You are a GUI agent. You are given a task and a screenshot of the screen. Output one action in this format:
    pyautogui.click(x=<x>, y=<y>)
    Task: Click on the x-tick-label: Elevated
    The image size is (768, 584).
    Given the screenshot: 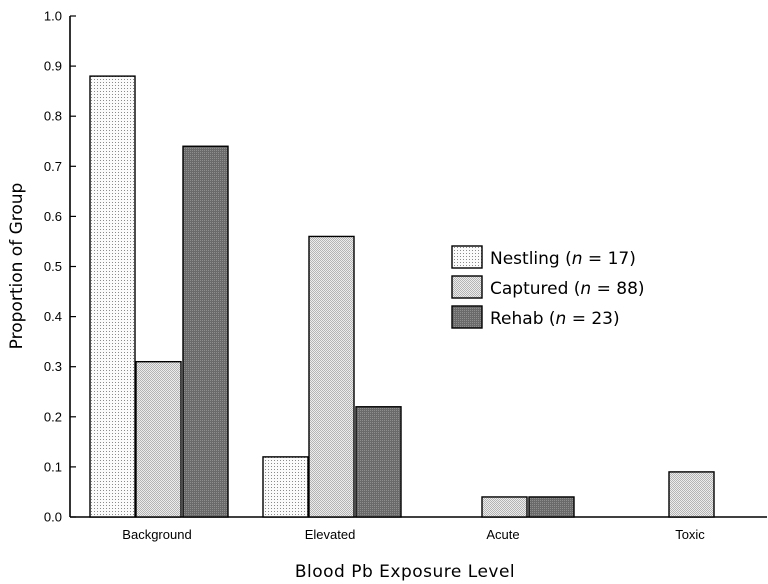 What is the action you would take?
    pyautogui.click(x=330, y=534)
    